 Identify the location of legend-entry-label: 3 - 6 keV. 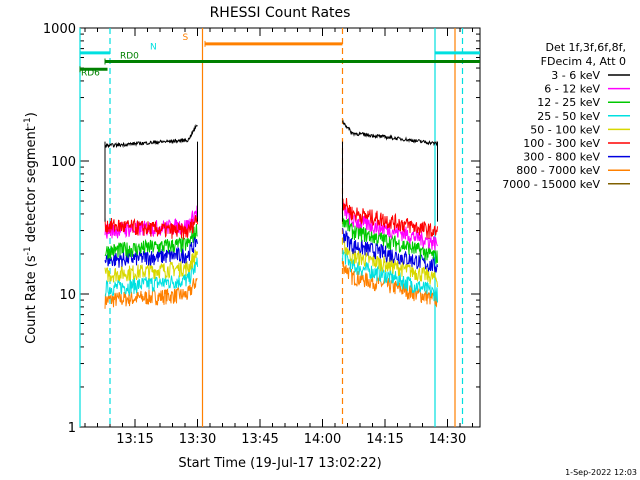
(575, 75).